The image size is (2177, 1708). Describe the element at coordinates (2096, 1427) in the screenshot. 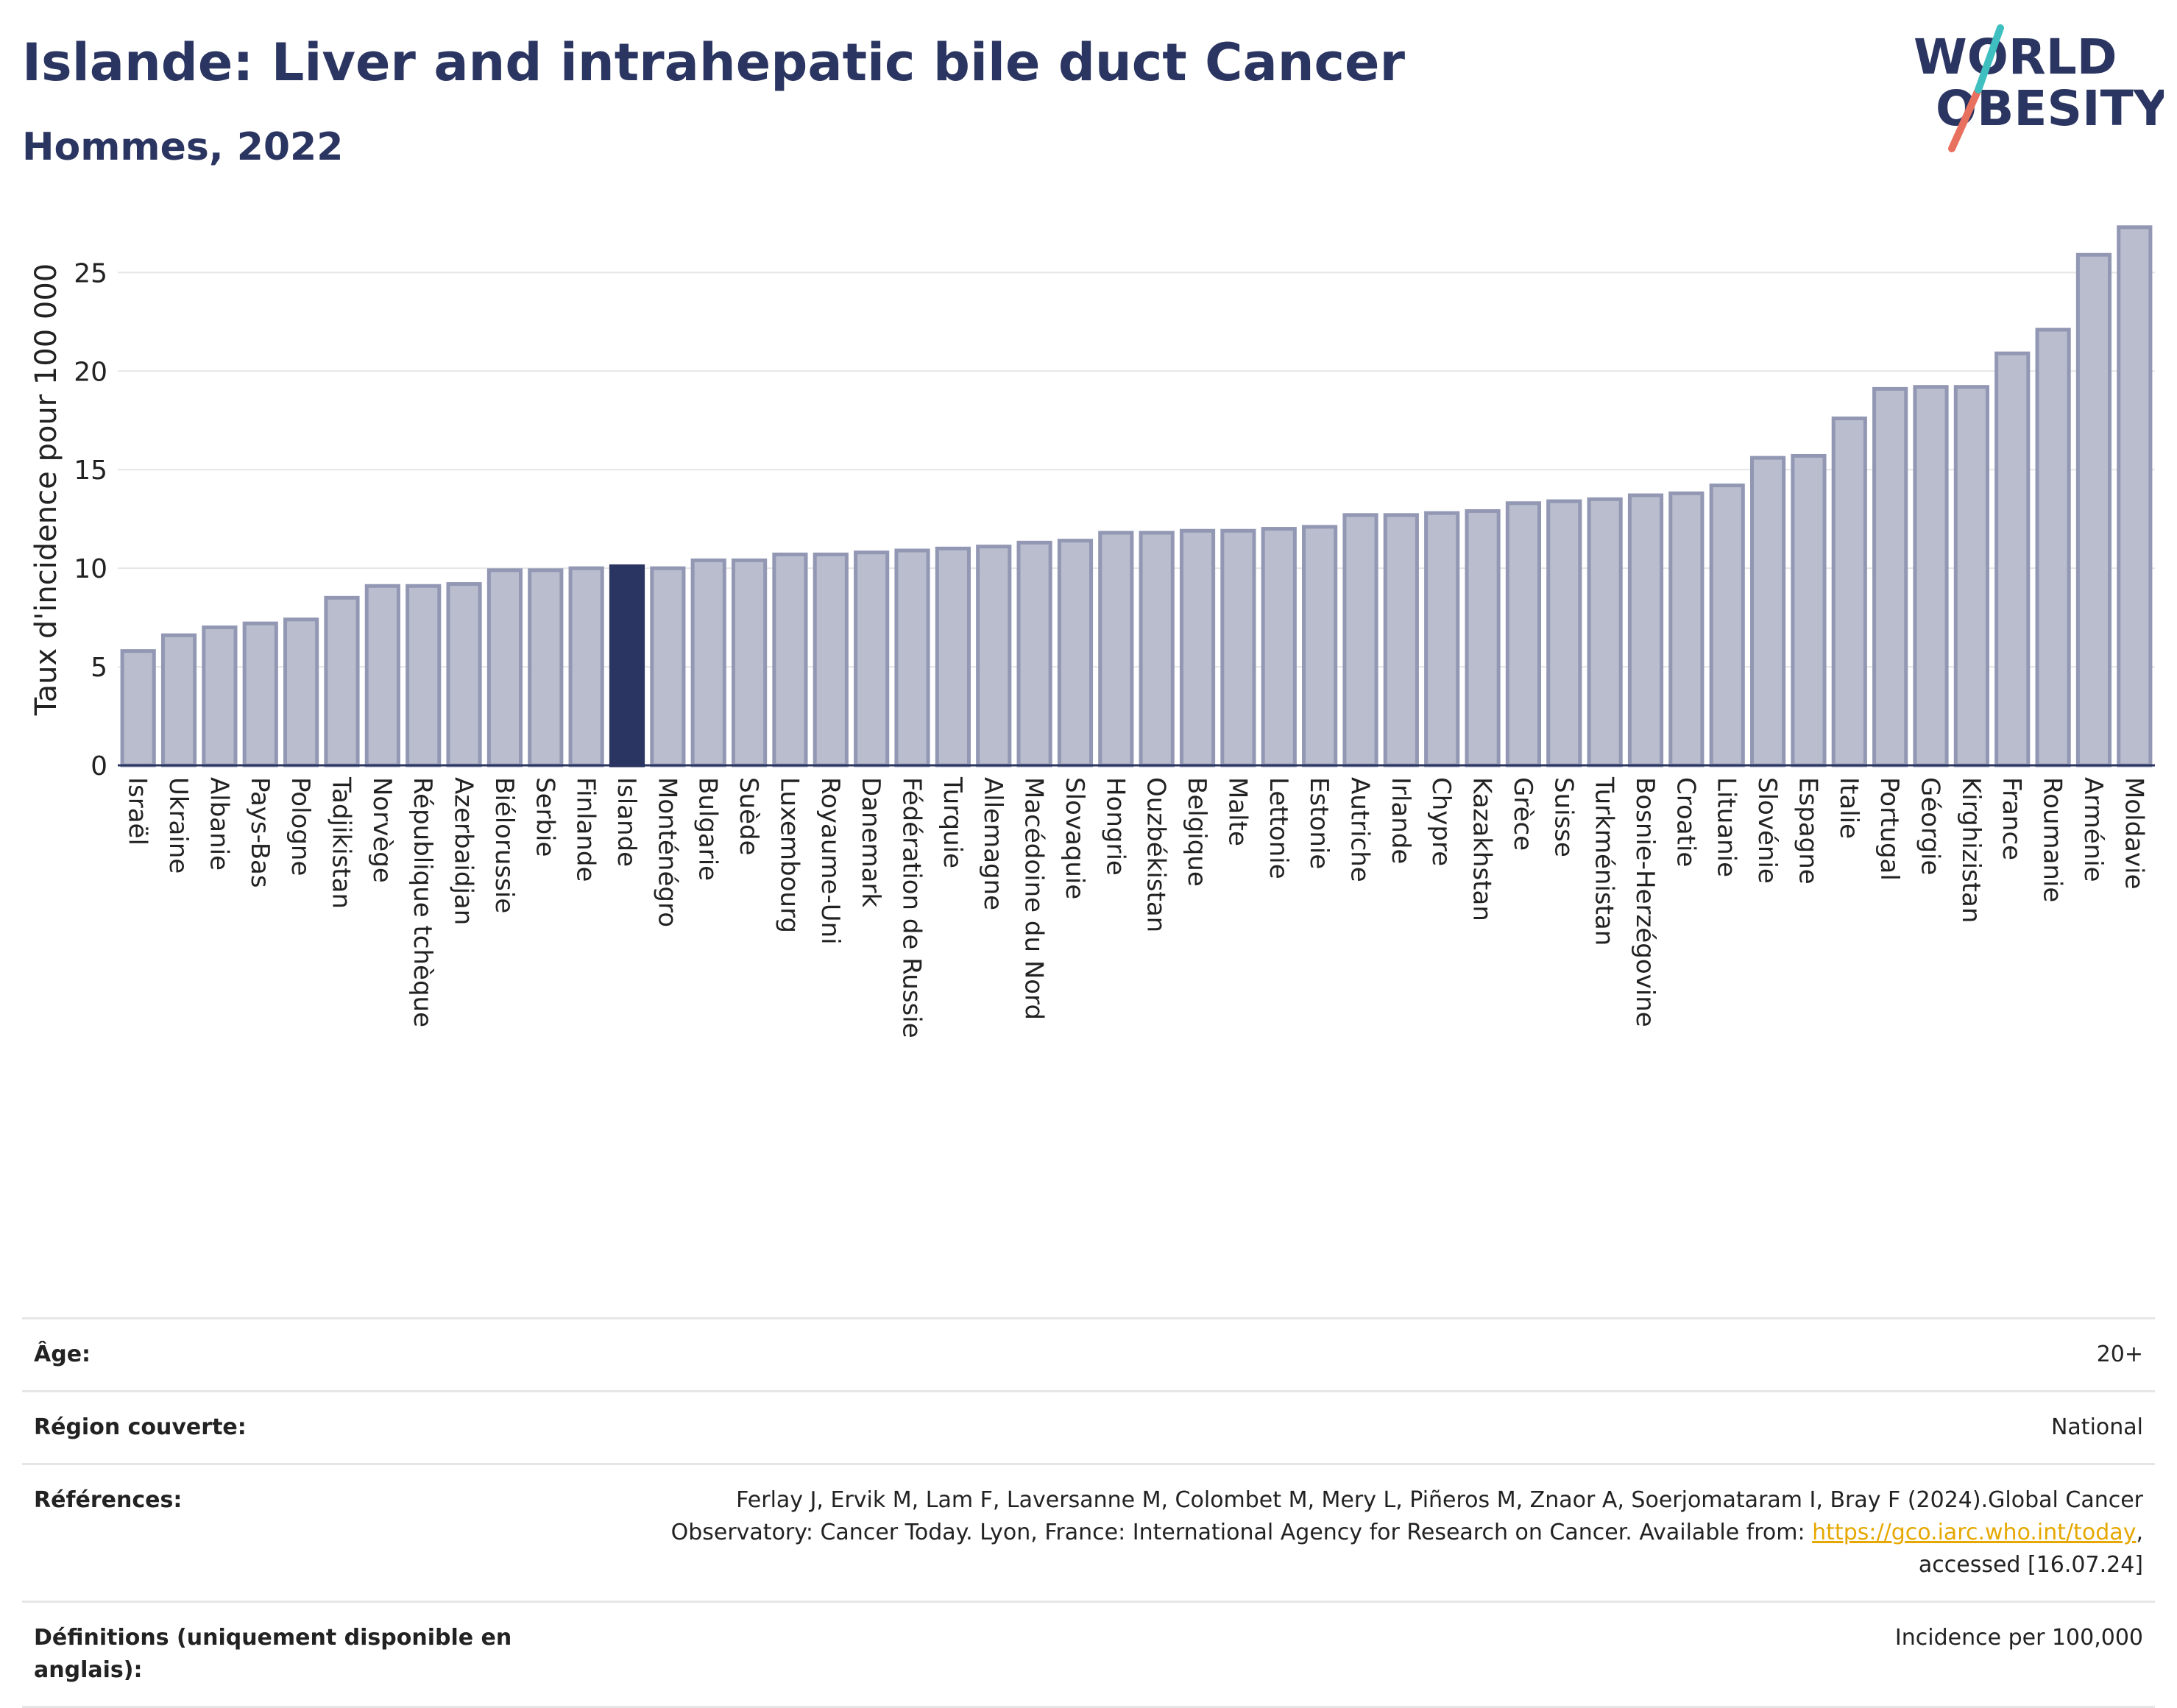

I see `region-value: National` at that location.